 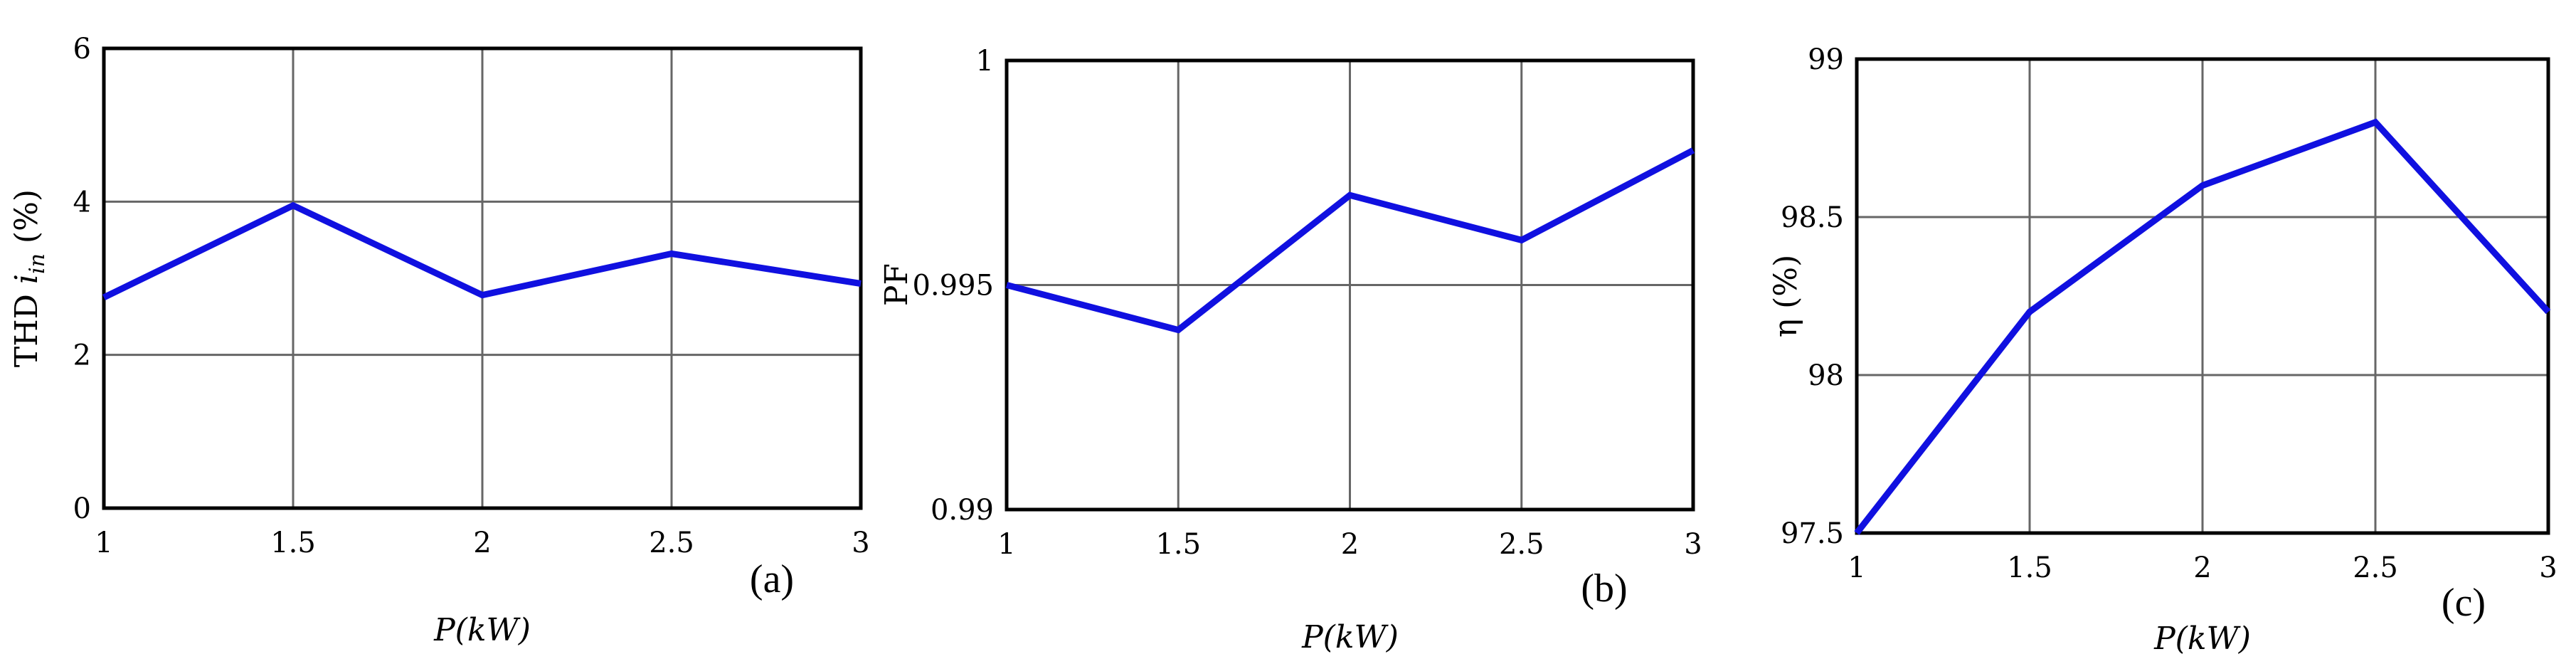 What do you see at coordinates (962, 510) in the screenshot?
I see `y-tick-label: 0.99` at bounding box center [962, 510].